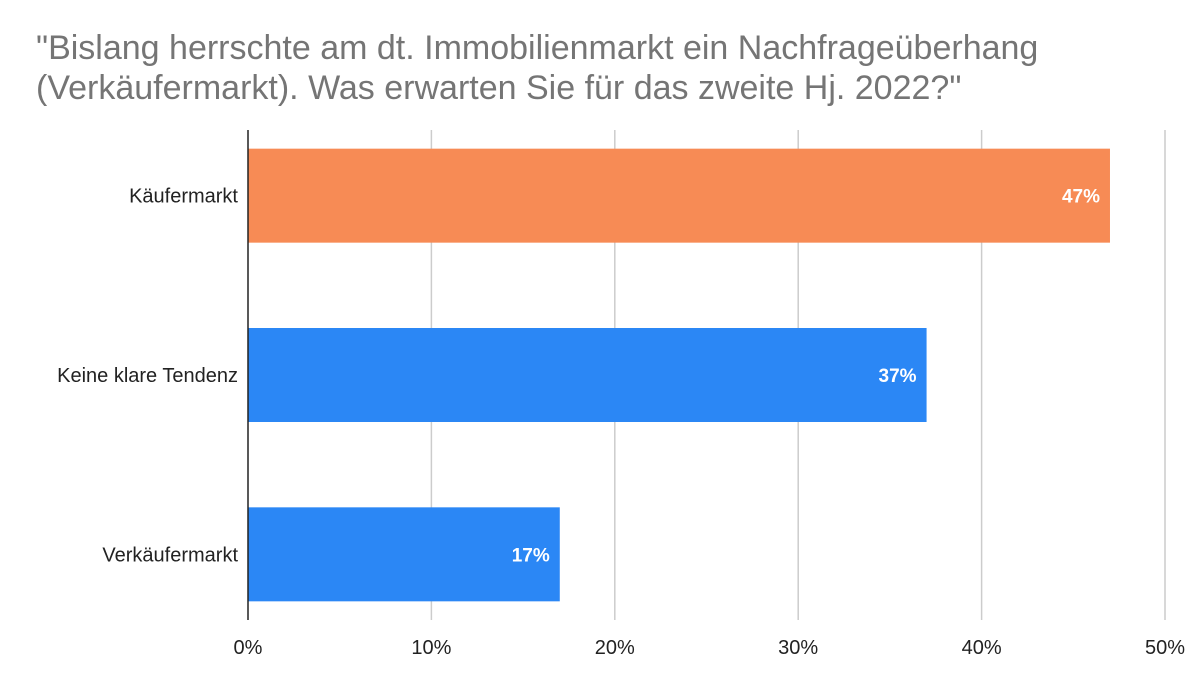 The width and height of the screenshot is (1200, 691). What do you see at coordinates (170, 555) in the screenshot?
I see `category-label: Verkäufermarkt` at bounding box center [170, 555].